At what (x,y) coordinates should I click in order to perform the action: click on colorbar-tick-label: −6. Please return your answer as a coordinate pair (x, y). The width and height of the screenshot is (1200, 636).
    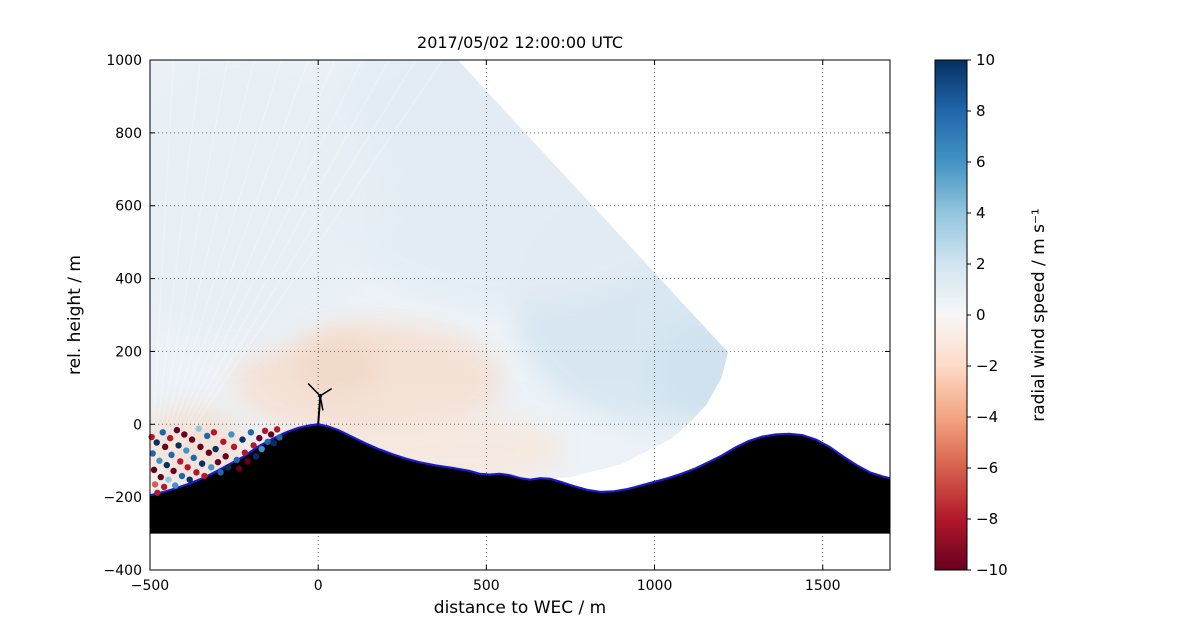
    Looking at the image, I should click on (987, 468).